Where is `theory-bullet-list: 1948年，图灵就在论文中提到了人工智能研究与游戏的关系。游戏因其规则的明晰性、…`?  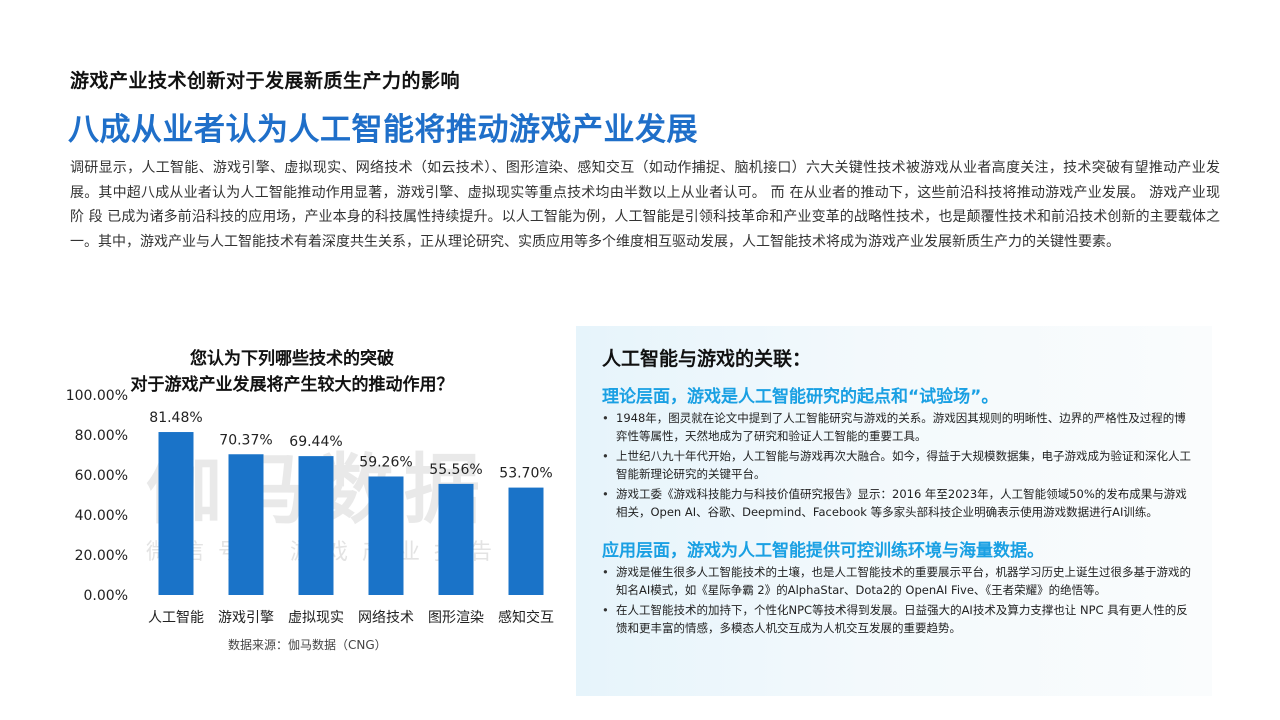 theory-bullet-list: 1948年，图灵就在论文中提到了人工智能研究与游戏的关系。游戏因其规则的明晰性、… is located at coordinates (899, 467).